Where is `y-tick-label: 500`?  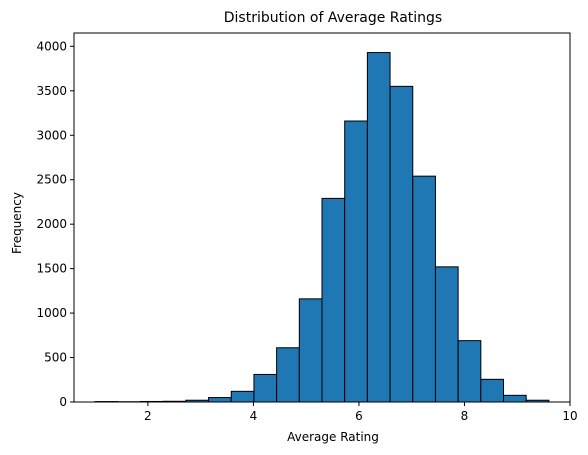 y-tick-label: 500 is located at coordinates (55, 358).